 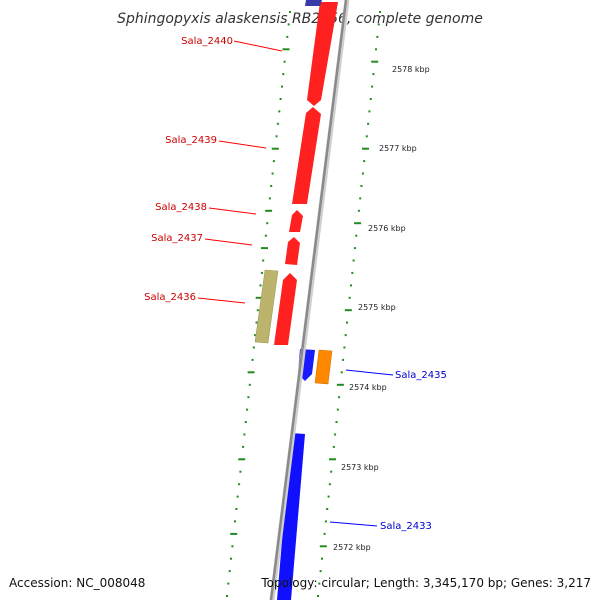 What do you see at coordinates (285, 309) in the screenshot?
I see `gene-sala-2436-red-shape` at bounding box center [285, 309].